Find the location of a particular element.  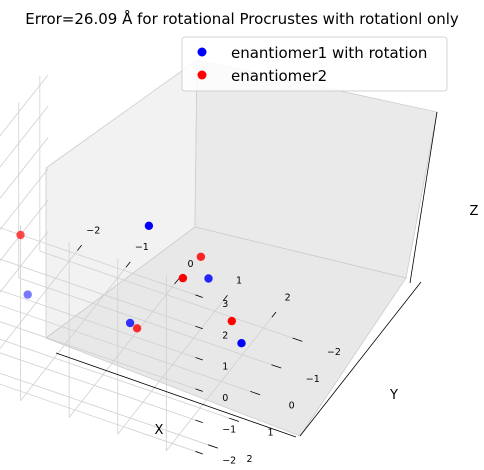

data-points is located at coordinates (131, 284).